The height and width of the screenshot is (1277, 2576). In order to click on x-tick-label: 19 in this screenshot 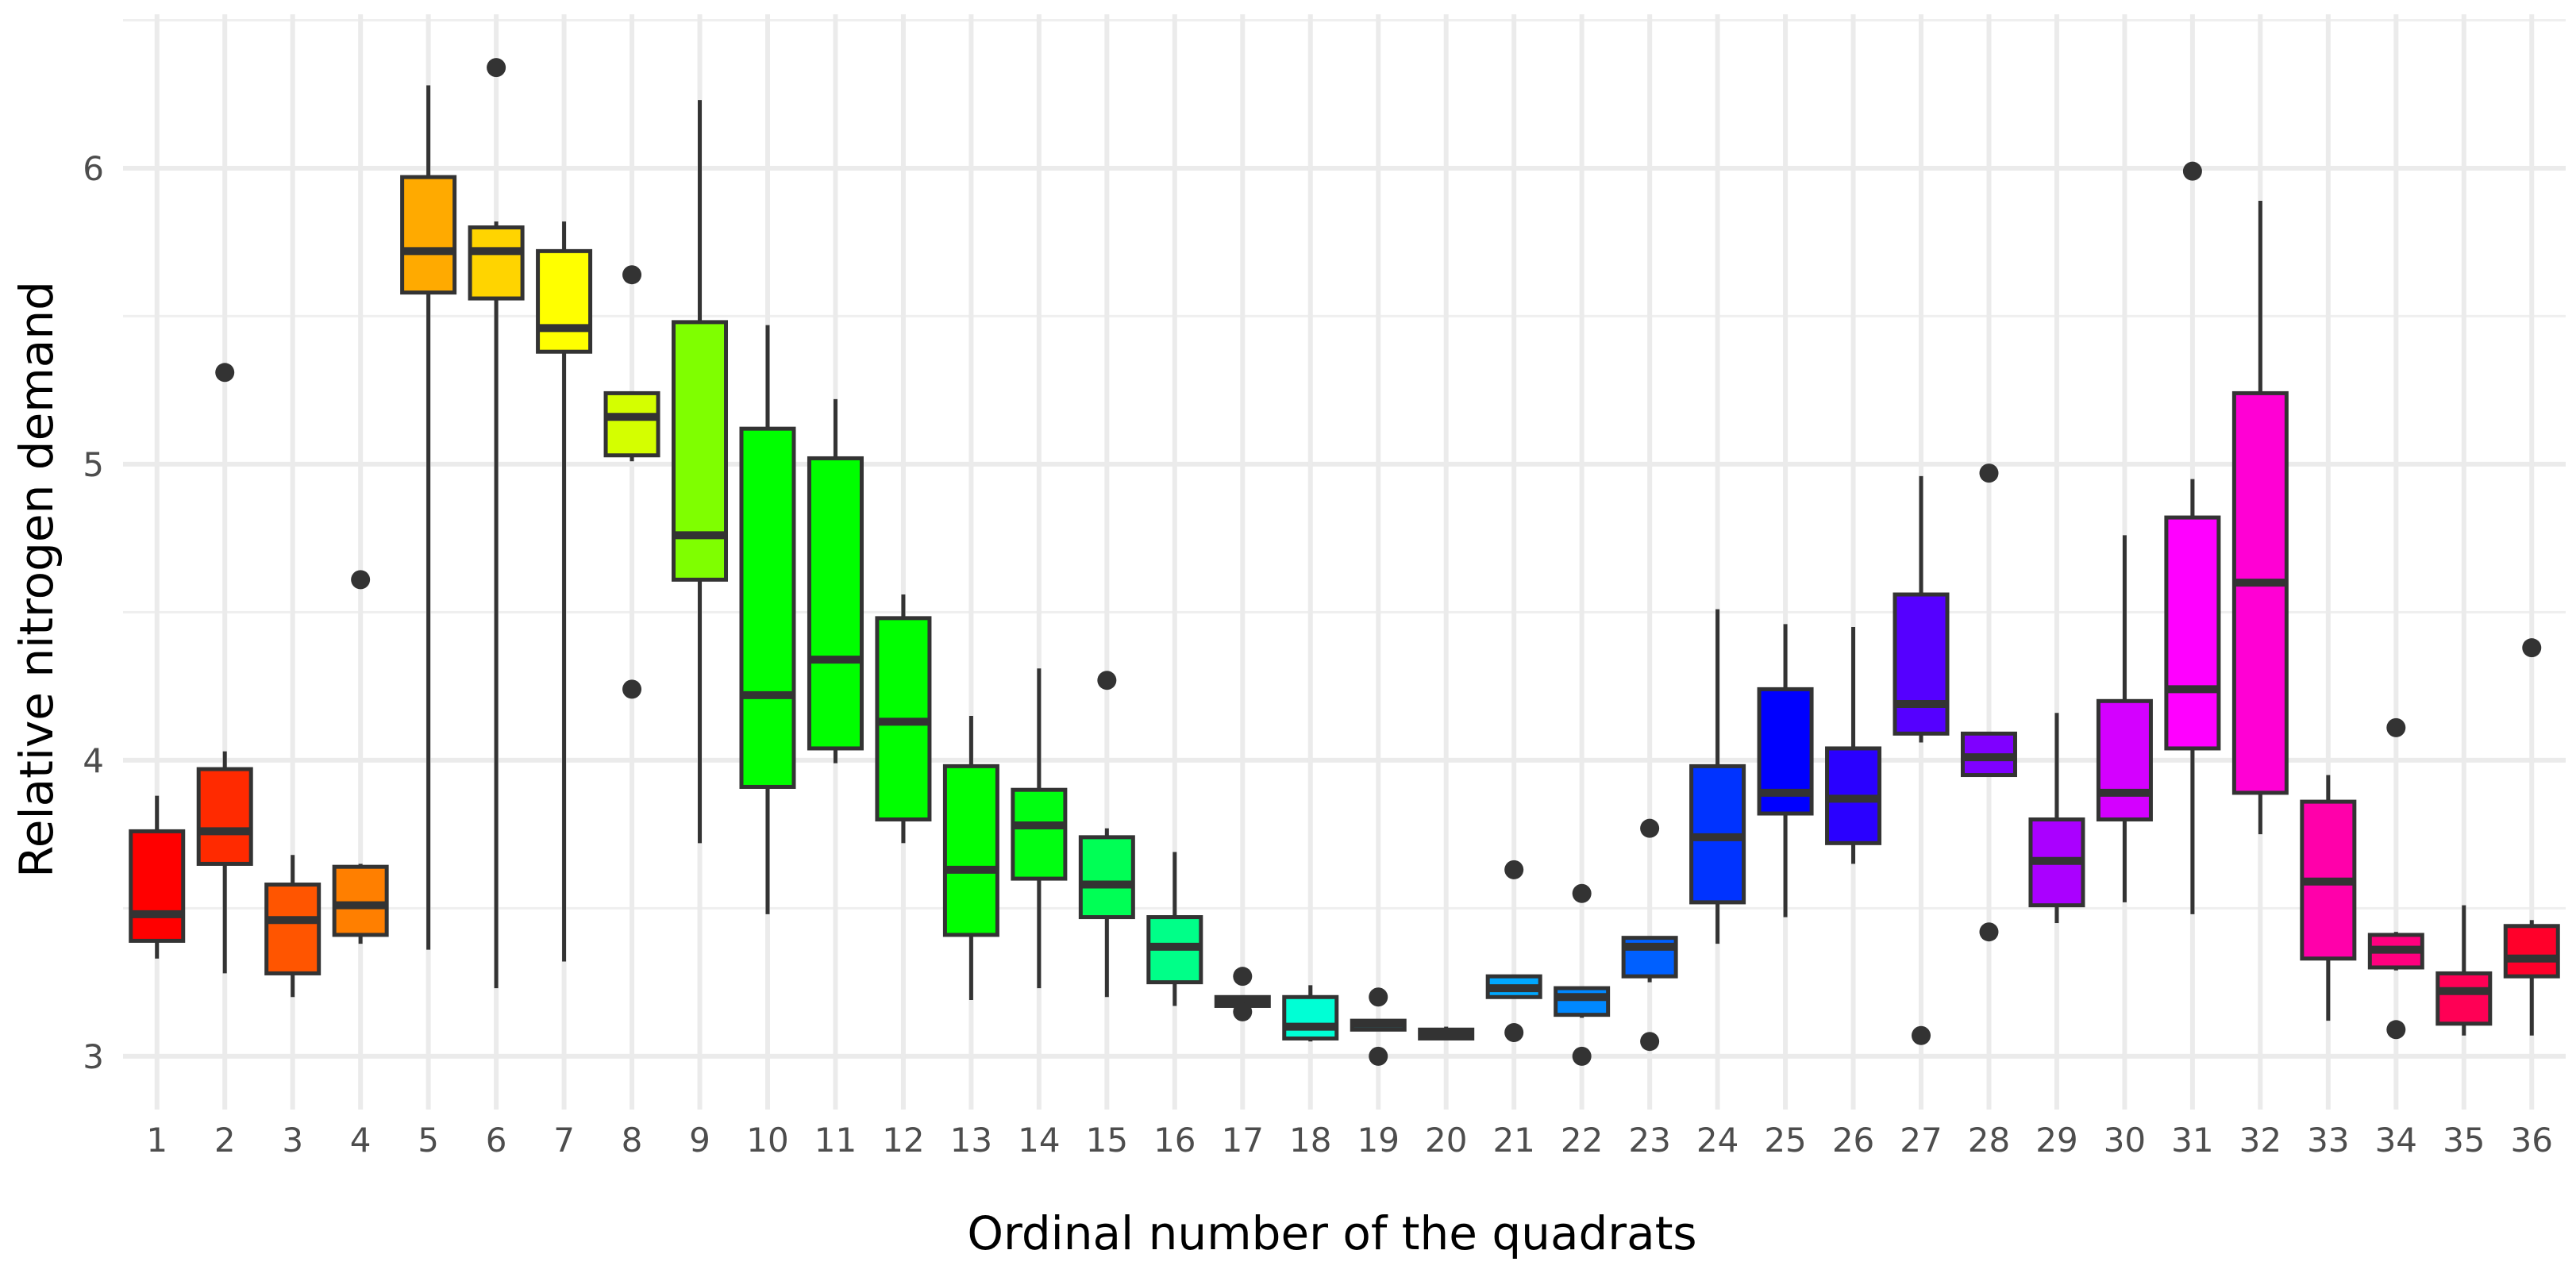, I will do `click(1378, 1140)`.